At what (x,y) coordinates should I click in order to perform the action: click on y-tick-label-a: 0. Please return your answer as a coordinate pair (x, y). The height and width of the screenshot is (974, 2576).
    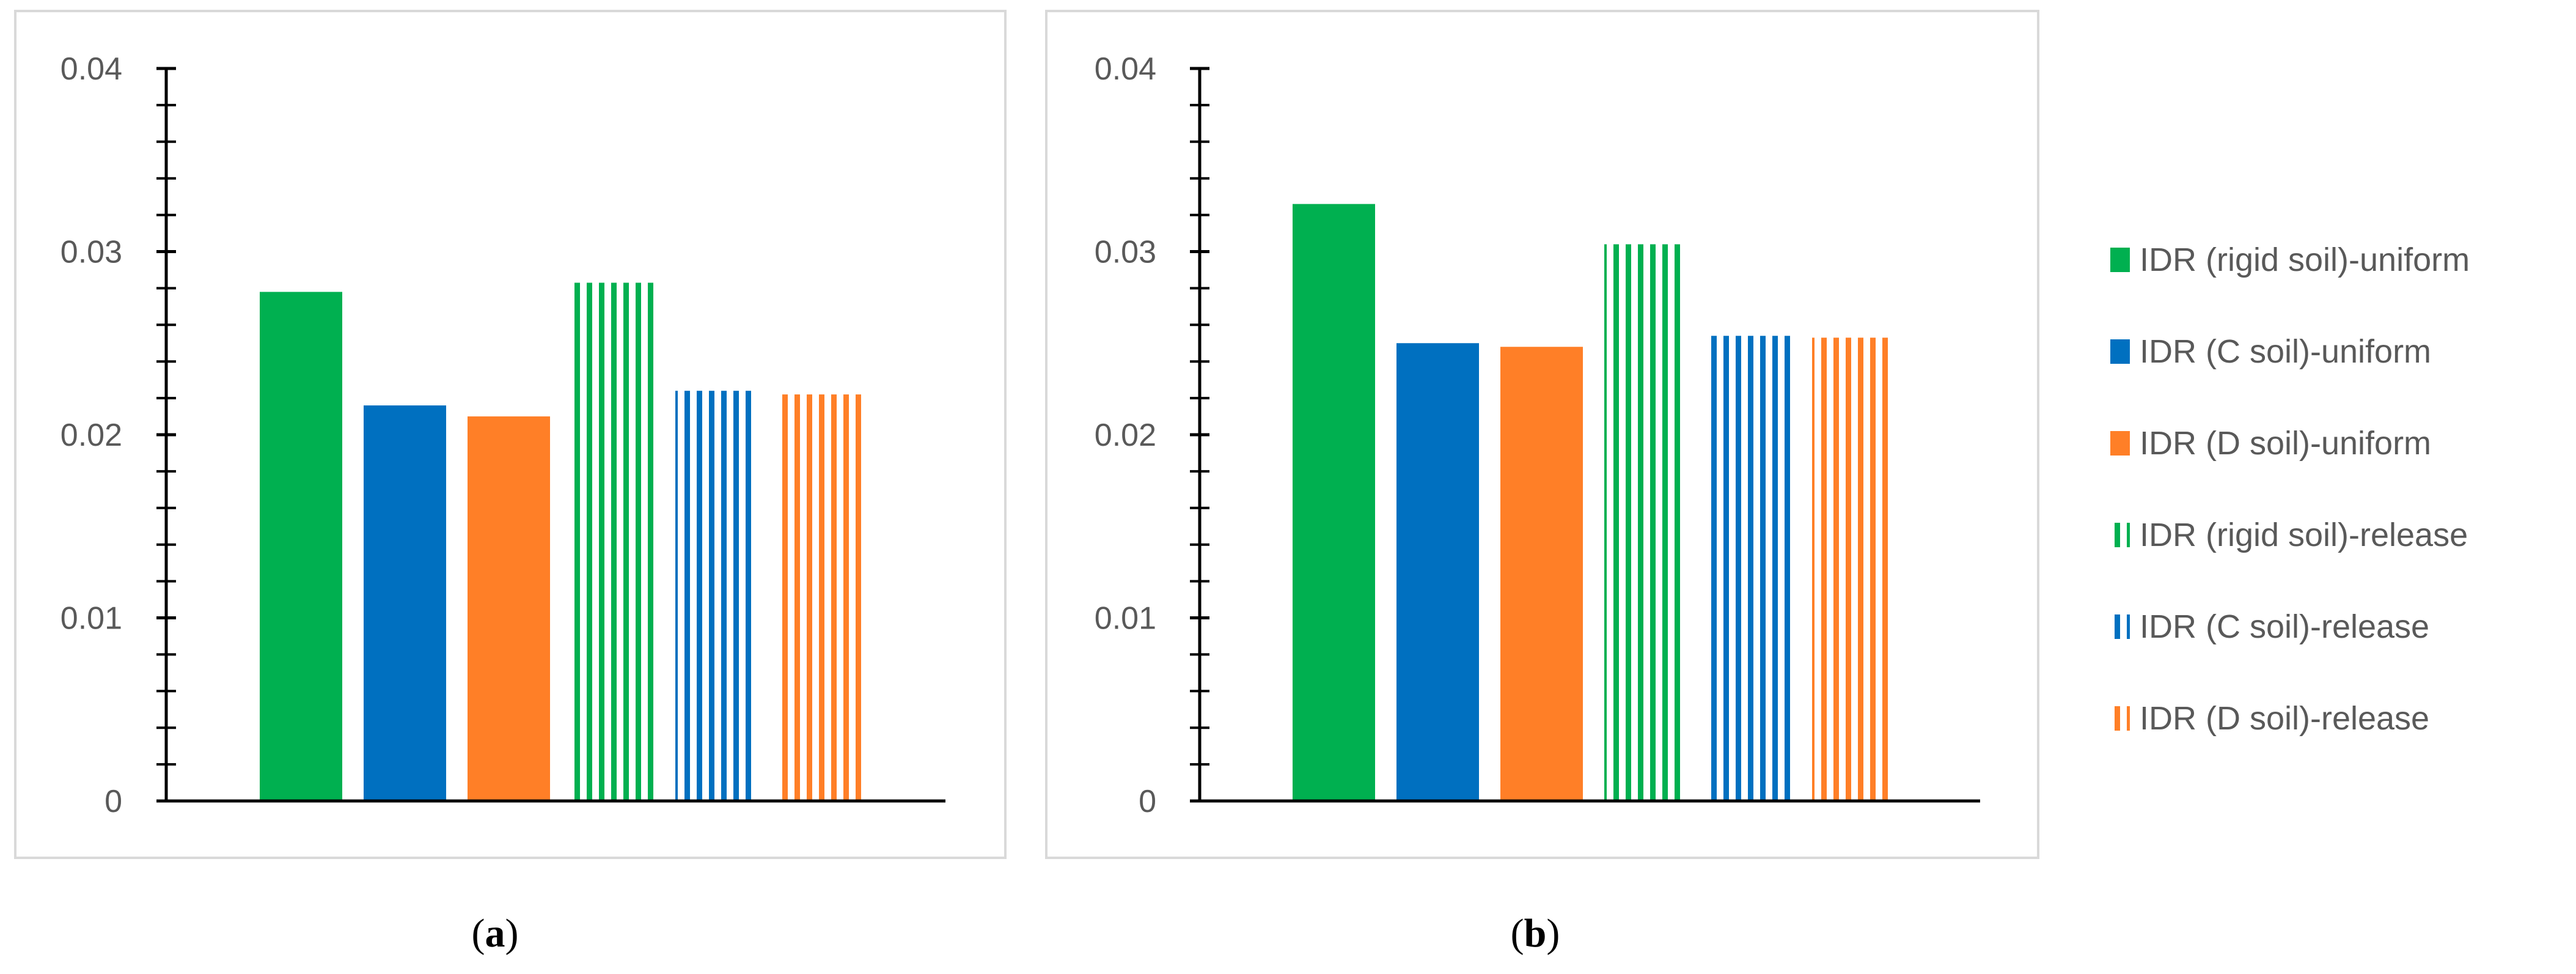
    Looking at the image, I should click on (113, 801).